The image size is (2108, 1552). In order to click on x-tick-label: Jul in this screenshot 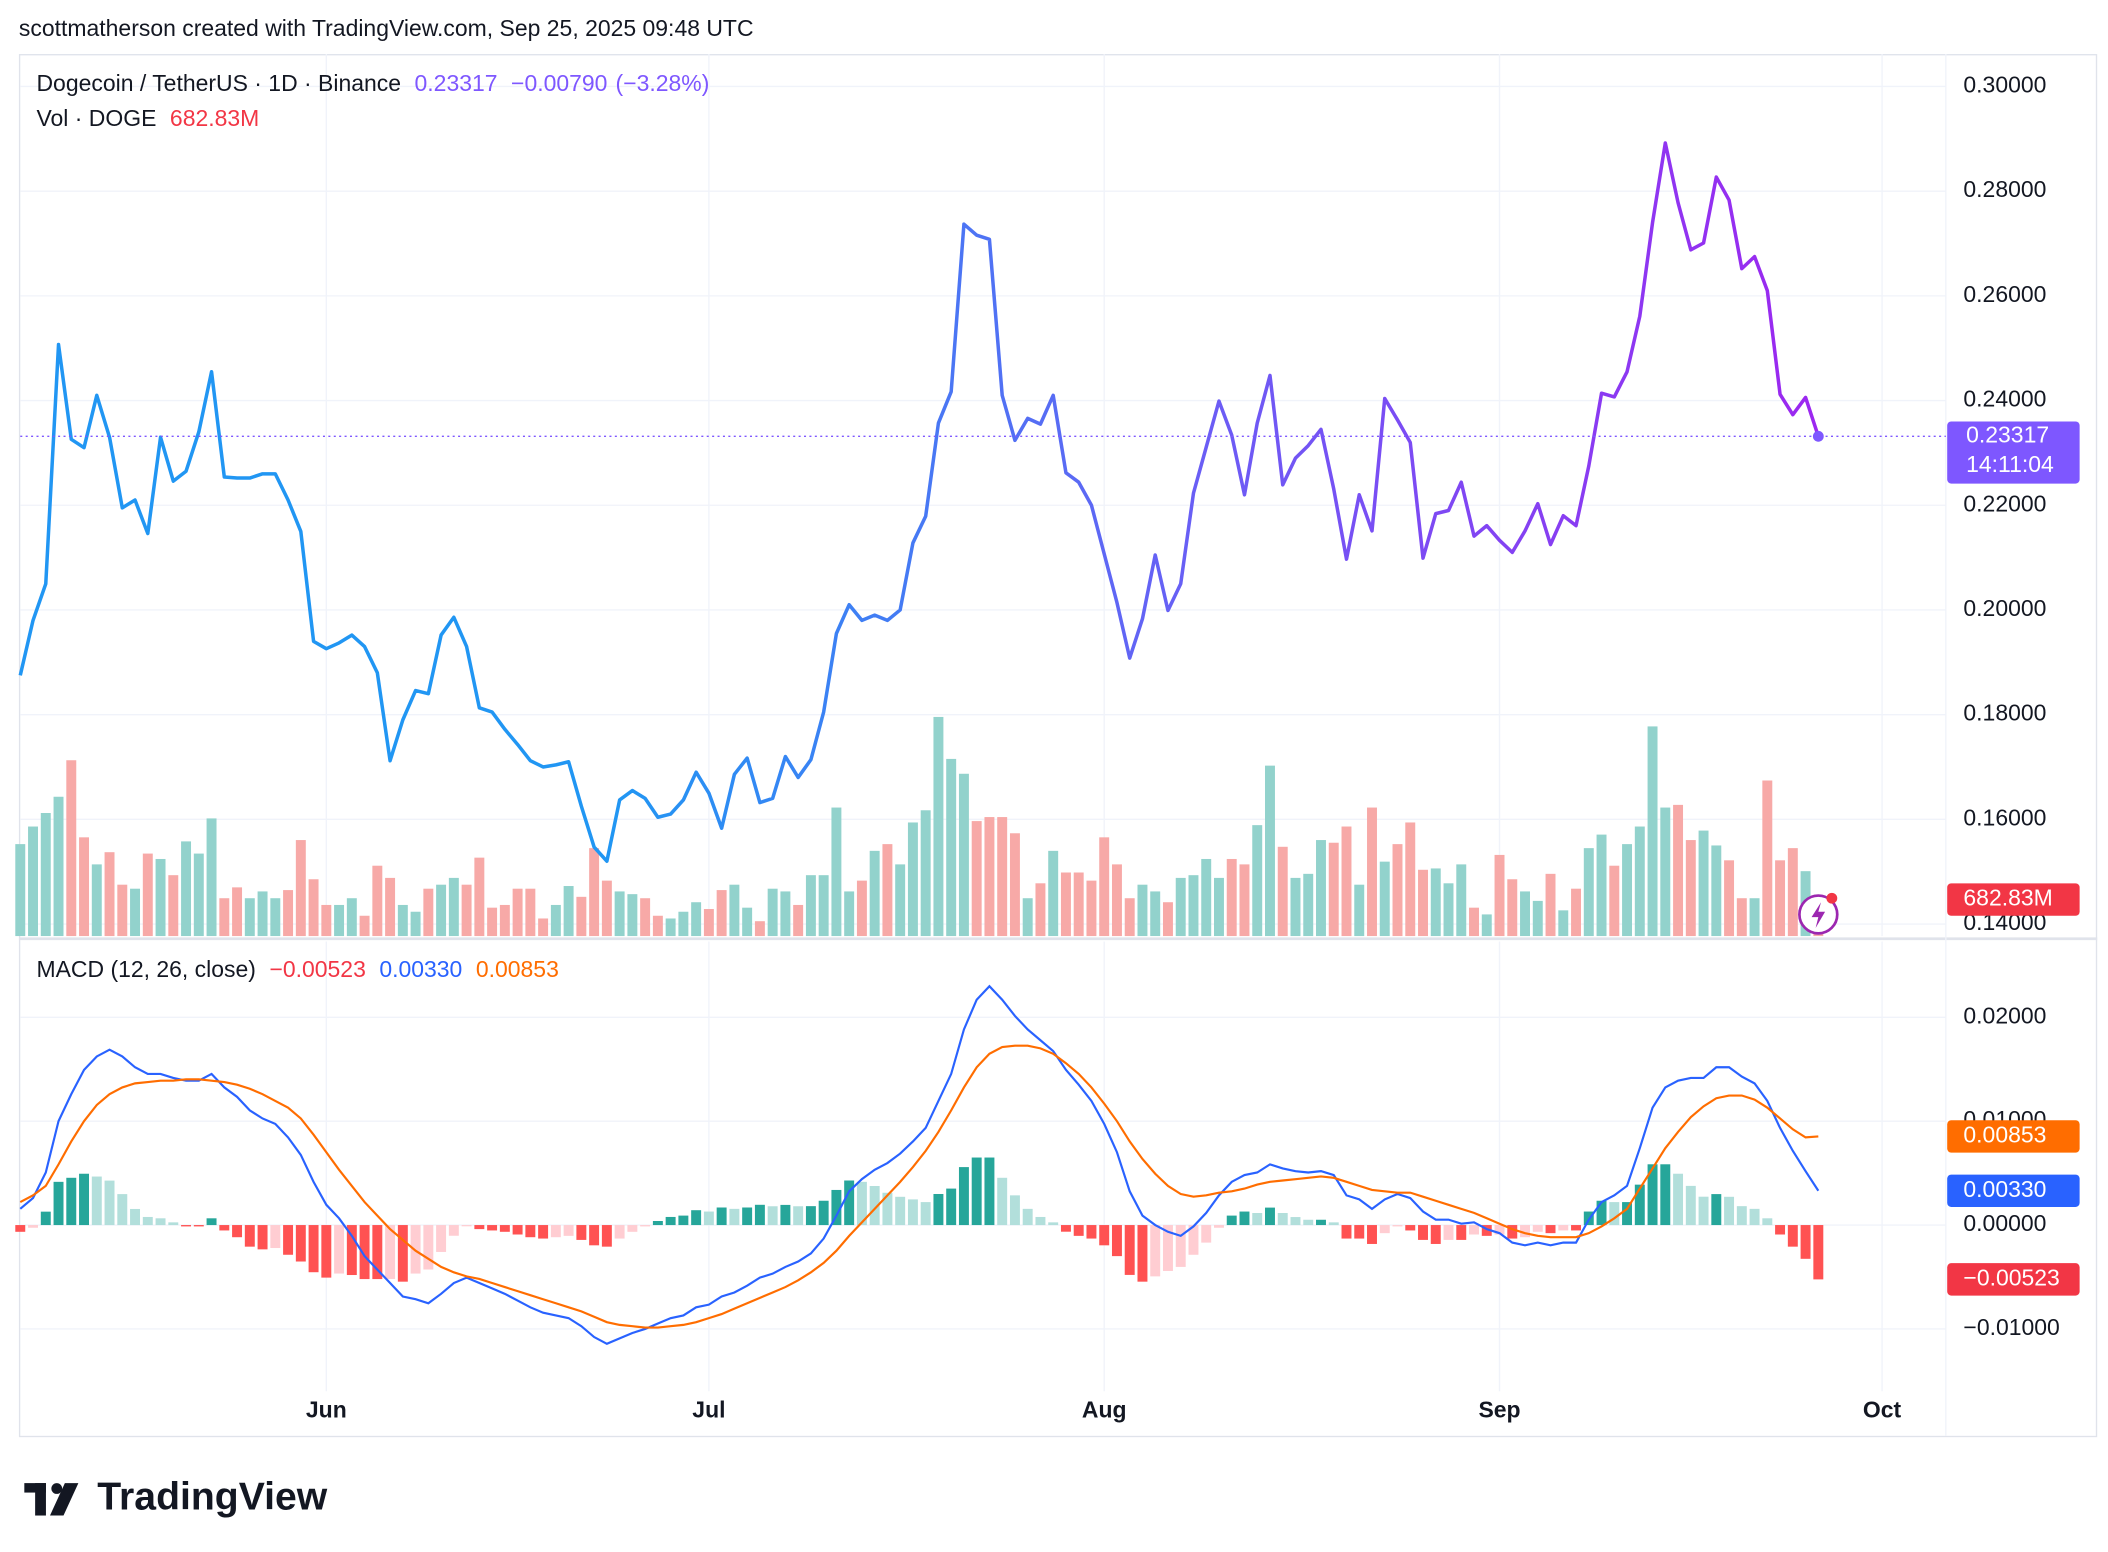, I will do `click(708, 1410)`.